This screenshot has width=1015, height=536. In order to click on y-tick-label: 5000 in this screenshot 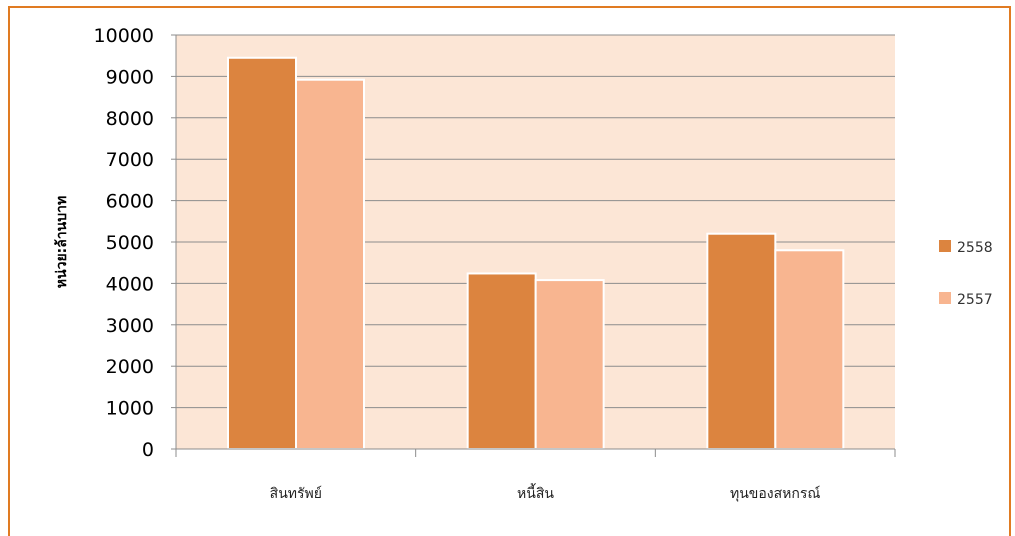, I will do `click(130, 243)`.